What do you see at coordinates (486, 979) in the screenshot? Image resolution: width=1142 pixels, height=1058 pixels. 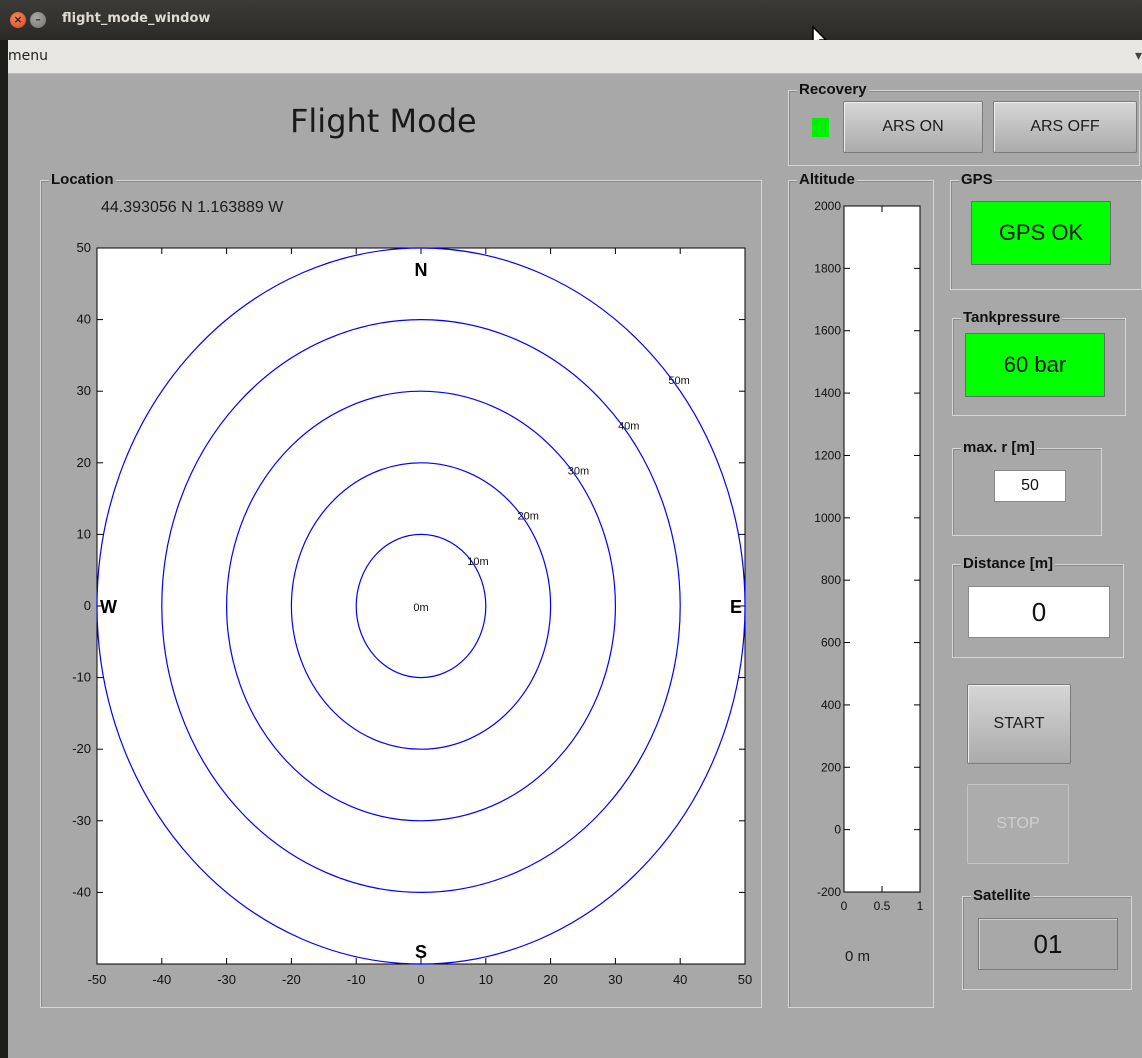 I see `x-tick-label: 10` at bounding box center [486, 979].